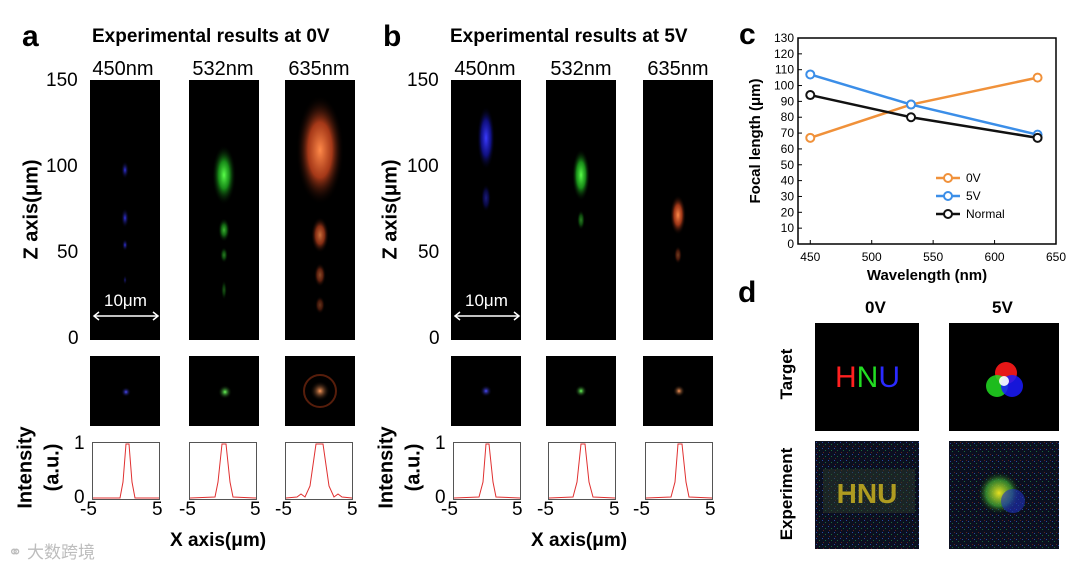 The width and height of the screenshot is (1080, 570). Describe the element at coordinates (1056, 257) in the screenshot. I see `chart-x-tick-label: 650` at that location.